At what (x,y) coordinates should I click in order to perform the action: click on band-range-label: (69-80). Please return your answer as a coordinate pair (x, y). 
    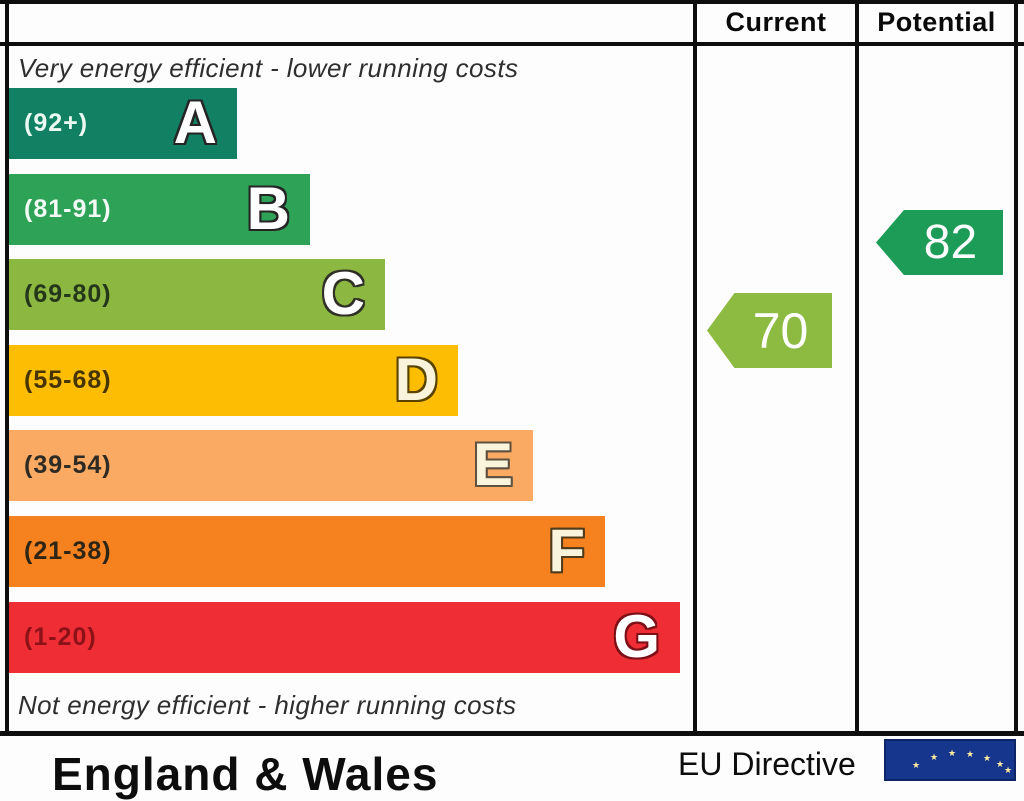
    Looking at the image, I should click on (68, 294).